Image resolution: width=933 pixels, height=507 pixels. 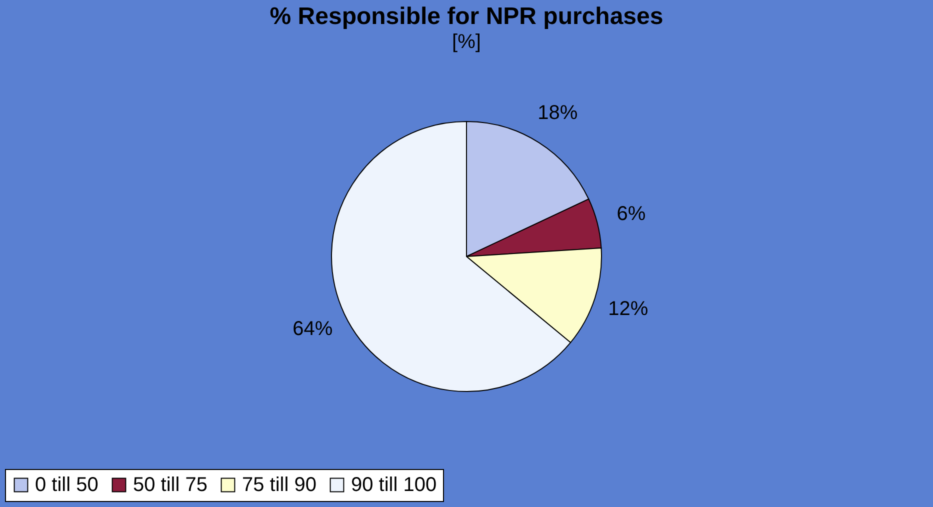 What do you see at coordinates (467, 16) in the screenshot?
I see `chart-title: % Responsible for NPR purchases` at bounding box center [467, 16].